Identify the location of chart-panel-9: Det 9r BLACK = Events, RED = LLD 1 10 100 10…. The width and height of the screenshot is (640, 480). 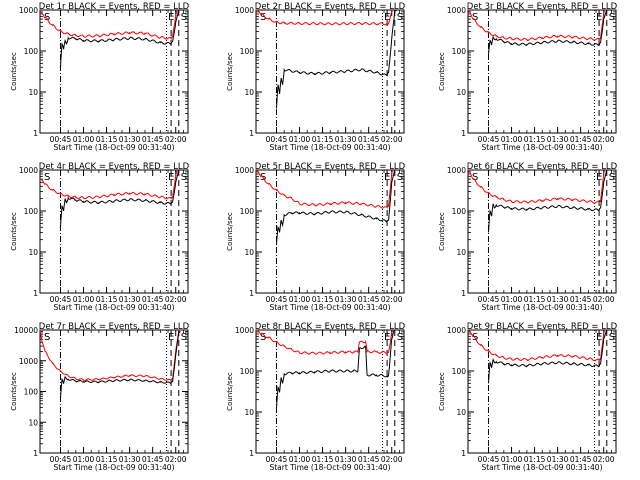
(528, 397).